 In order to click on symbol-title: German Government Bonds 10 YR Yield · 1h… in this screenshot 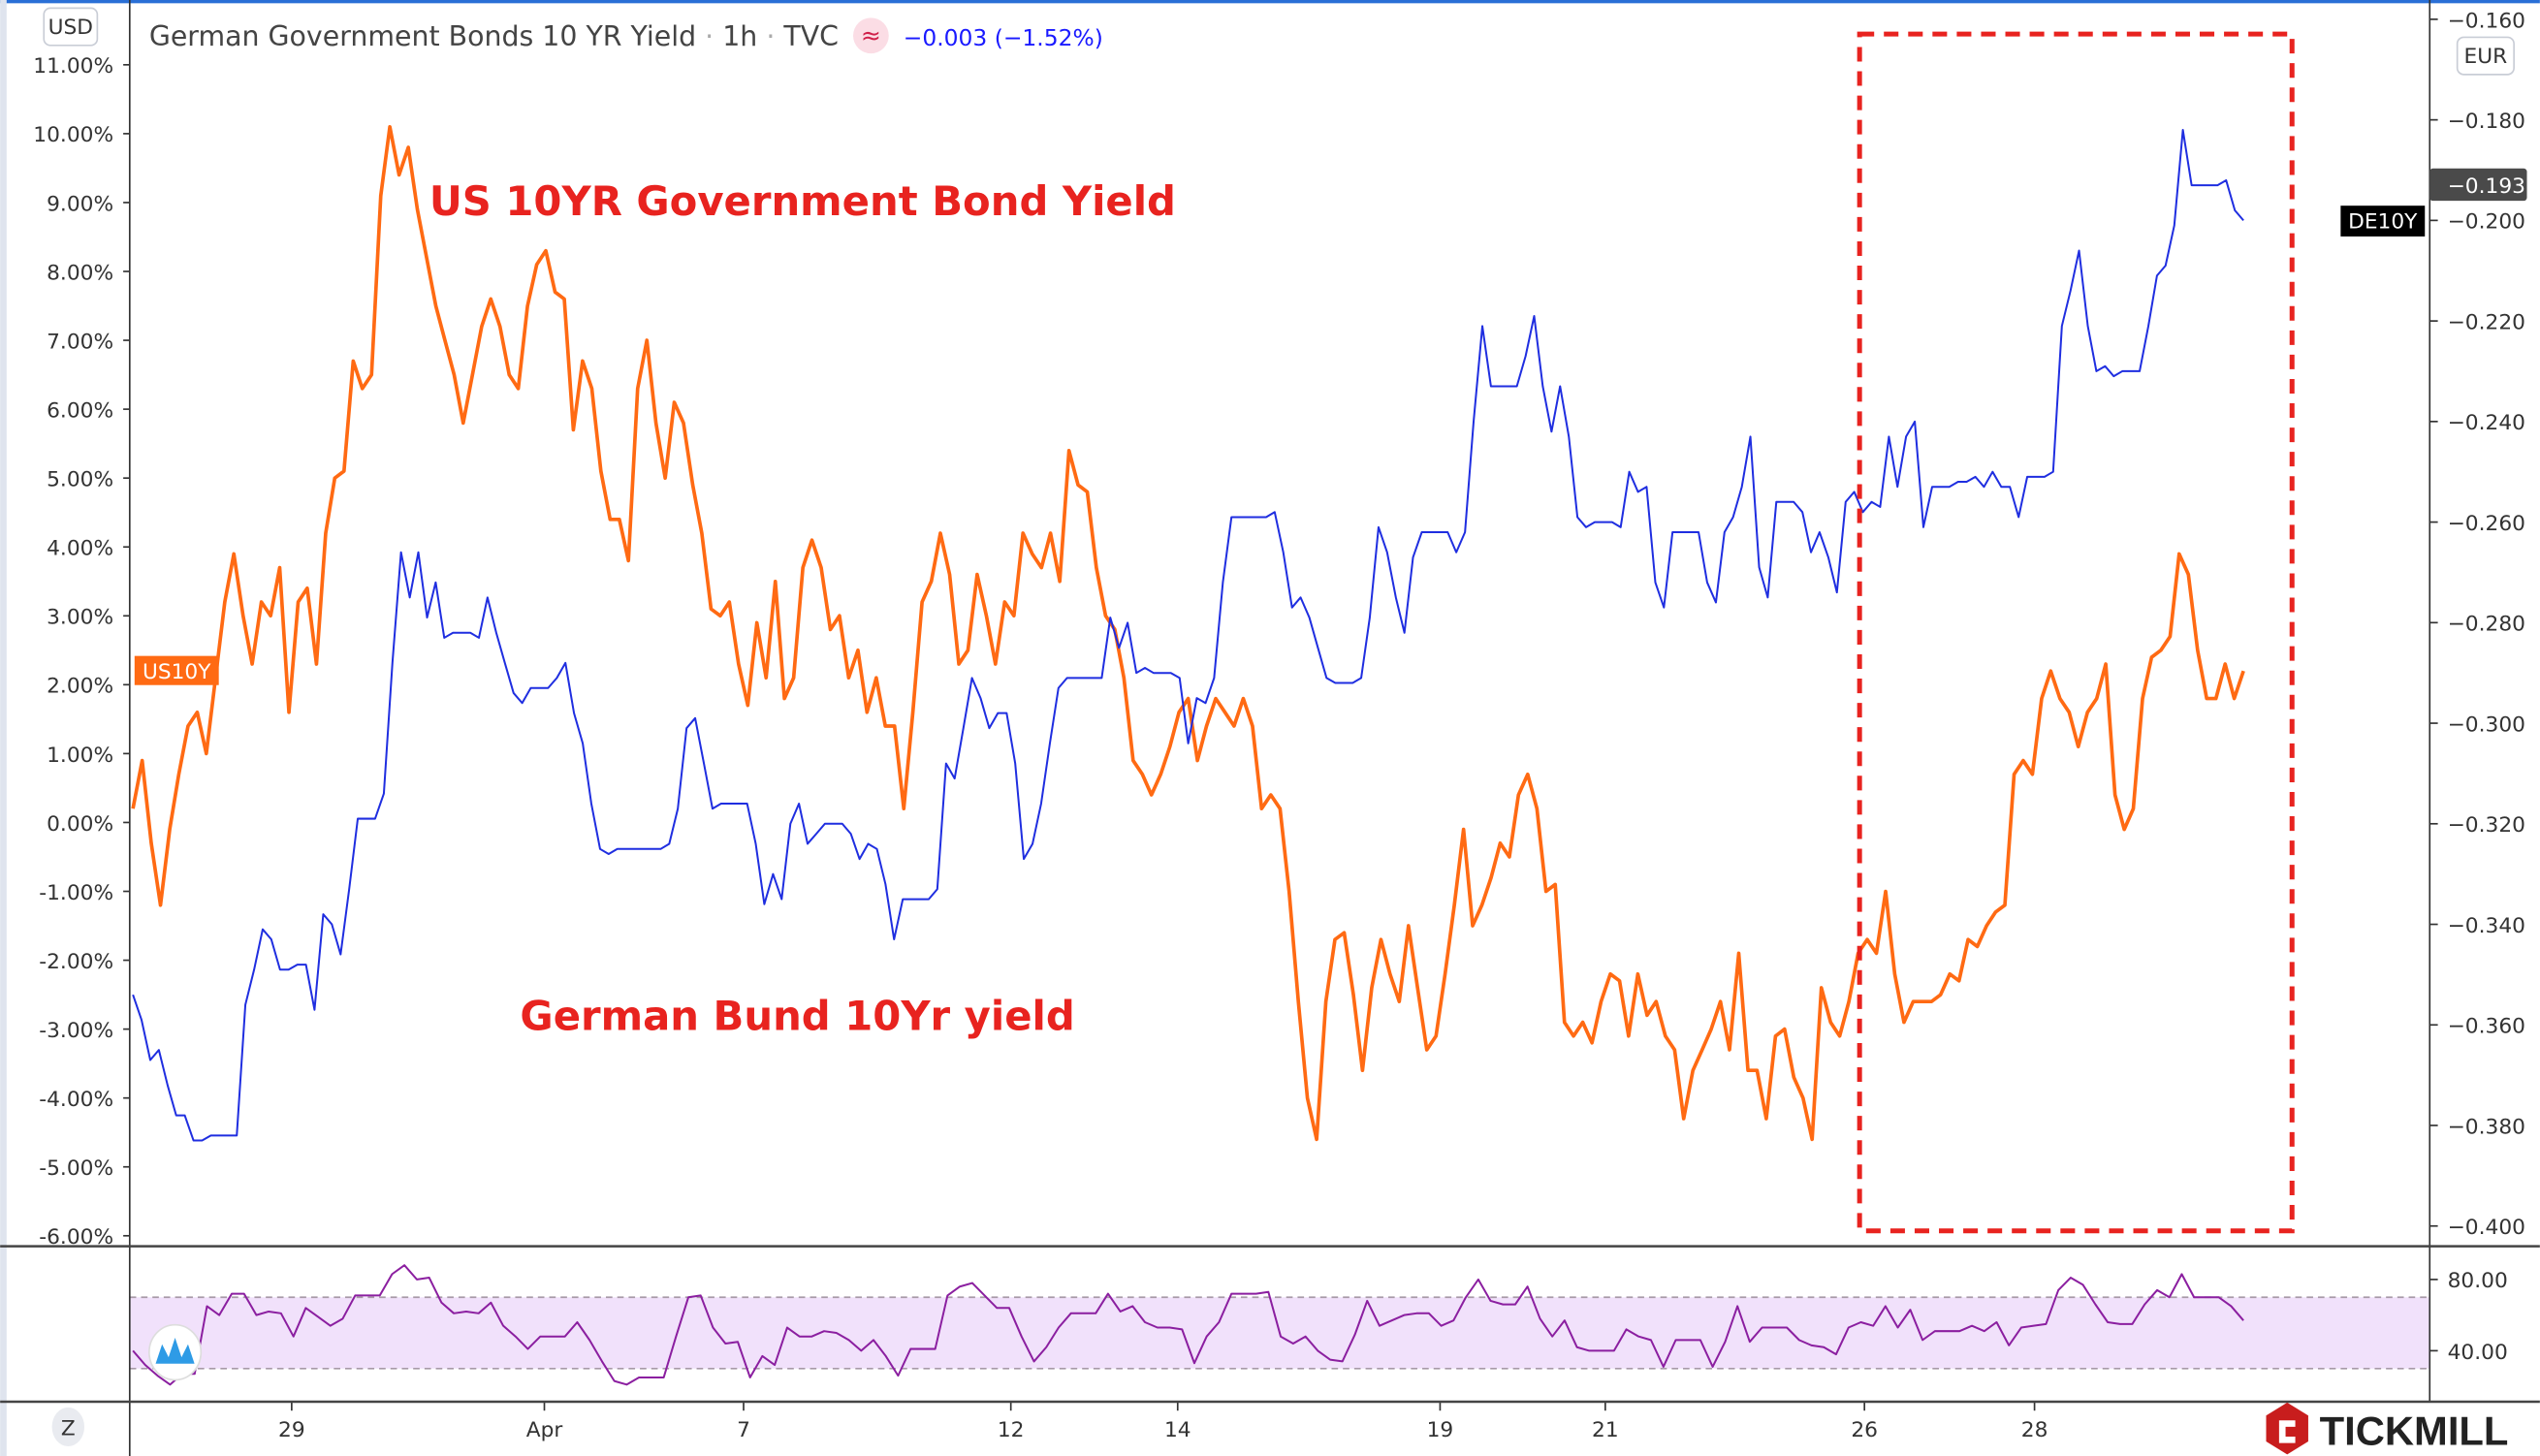, I will do `click(494, 36)`.